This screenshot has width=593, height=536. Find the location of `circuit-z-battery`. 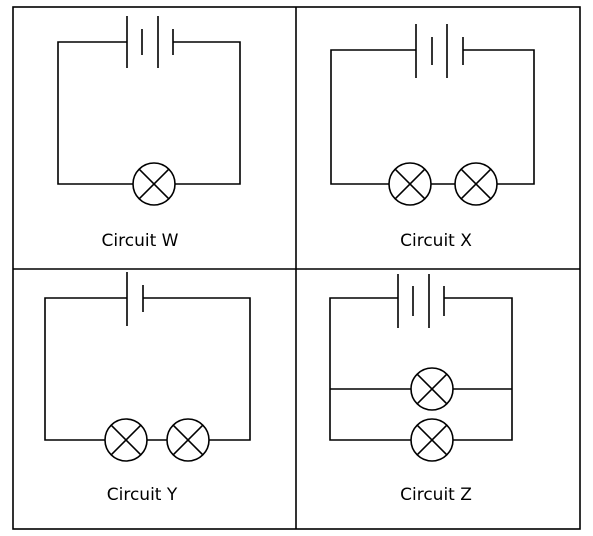

circuit-z-battery is located at coordinates (421, 301).